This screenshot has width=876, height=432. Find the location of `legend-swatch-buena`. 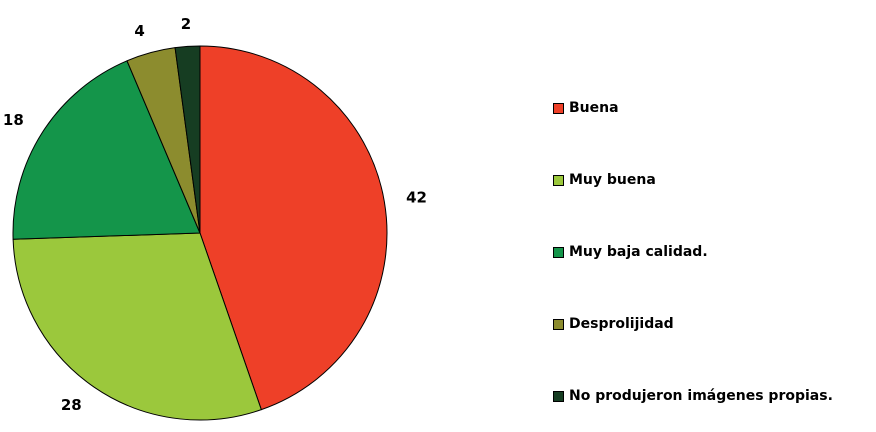

legend-swatch-buena is located at coordinates (558, 108).